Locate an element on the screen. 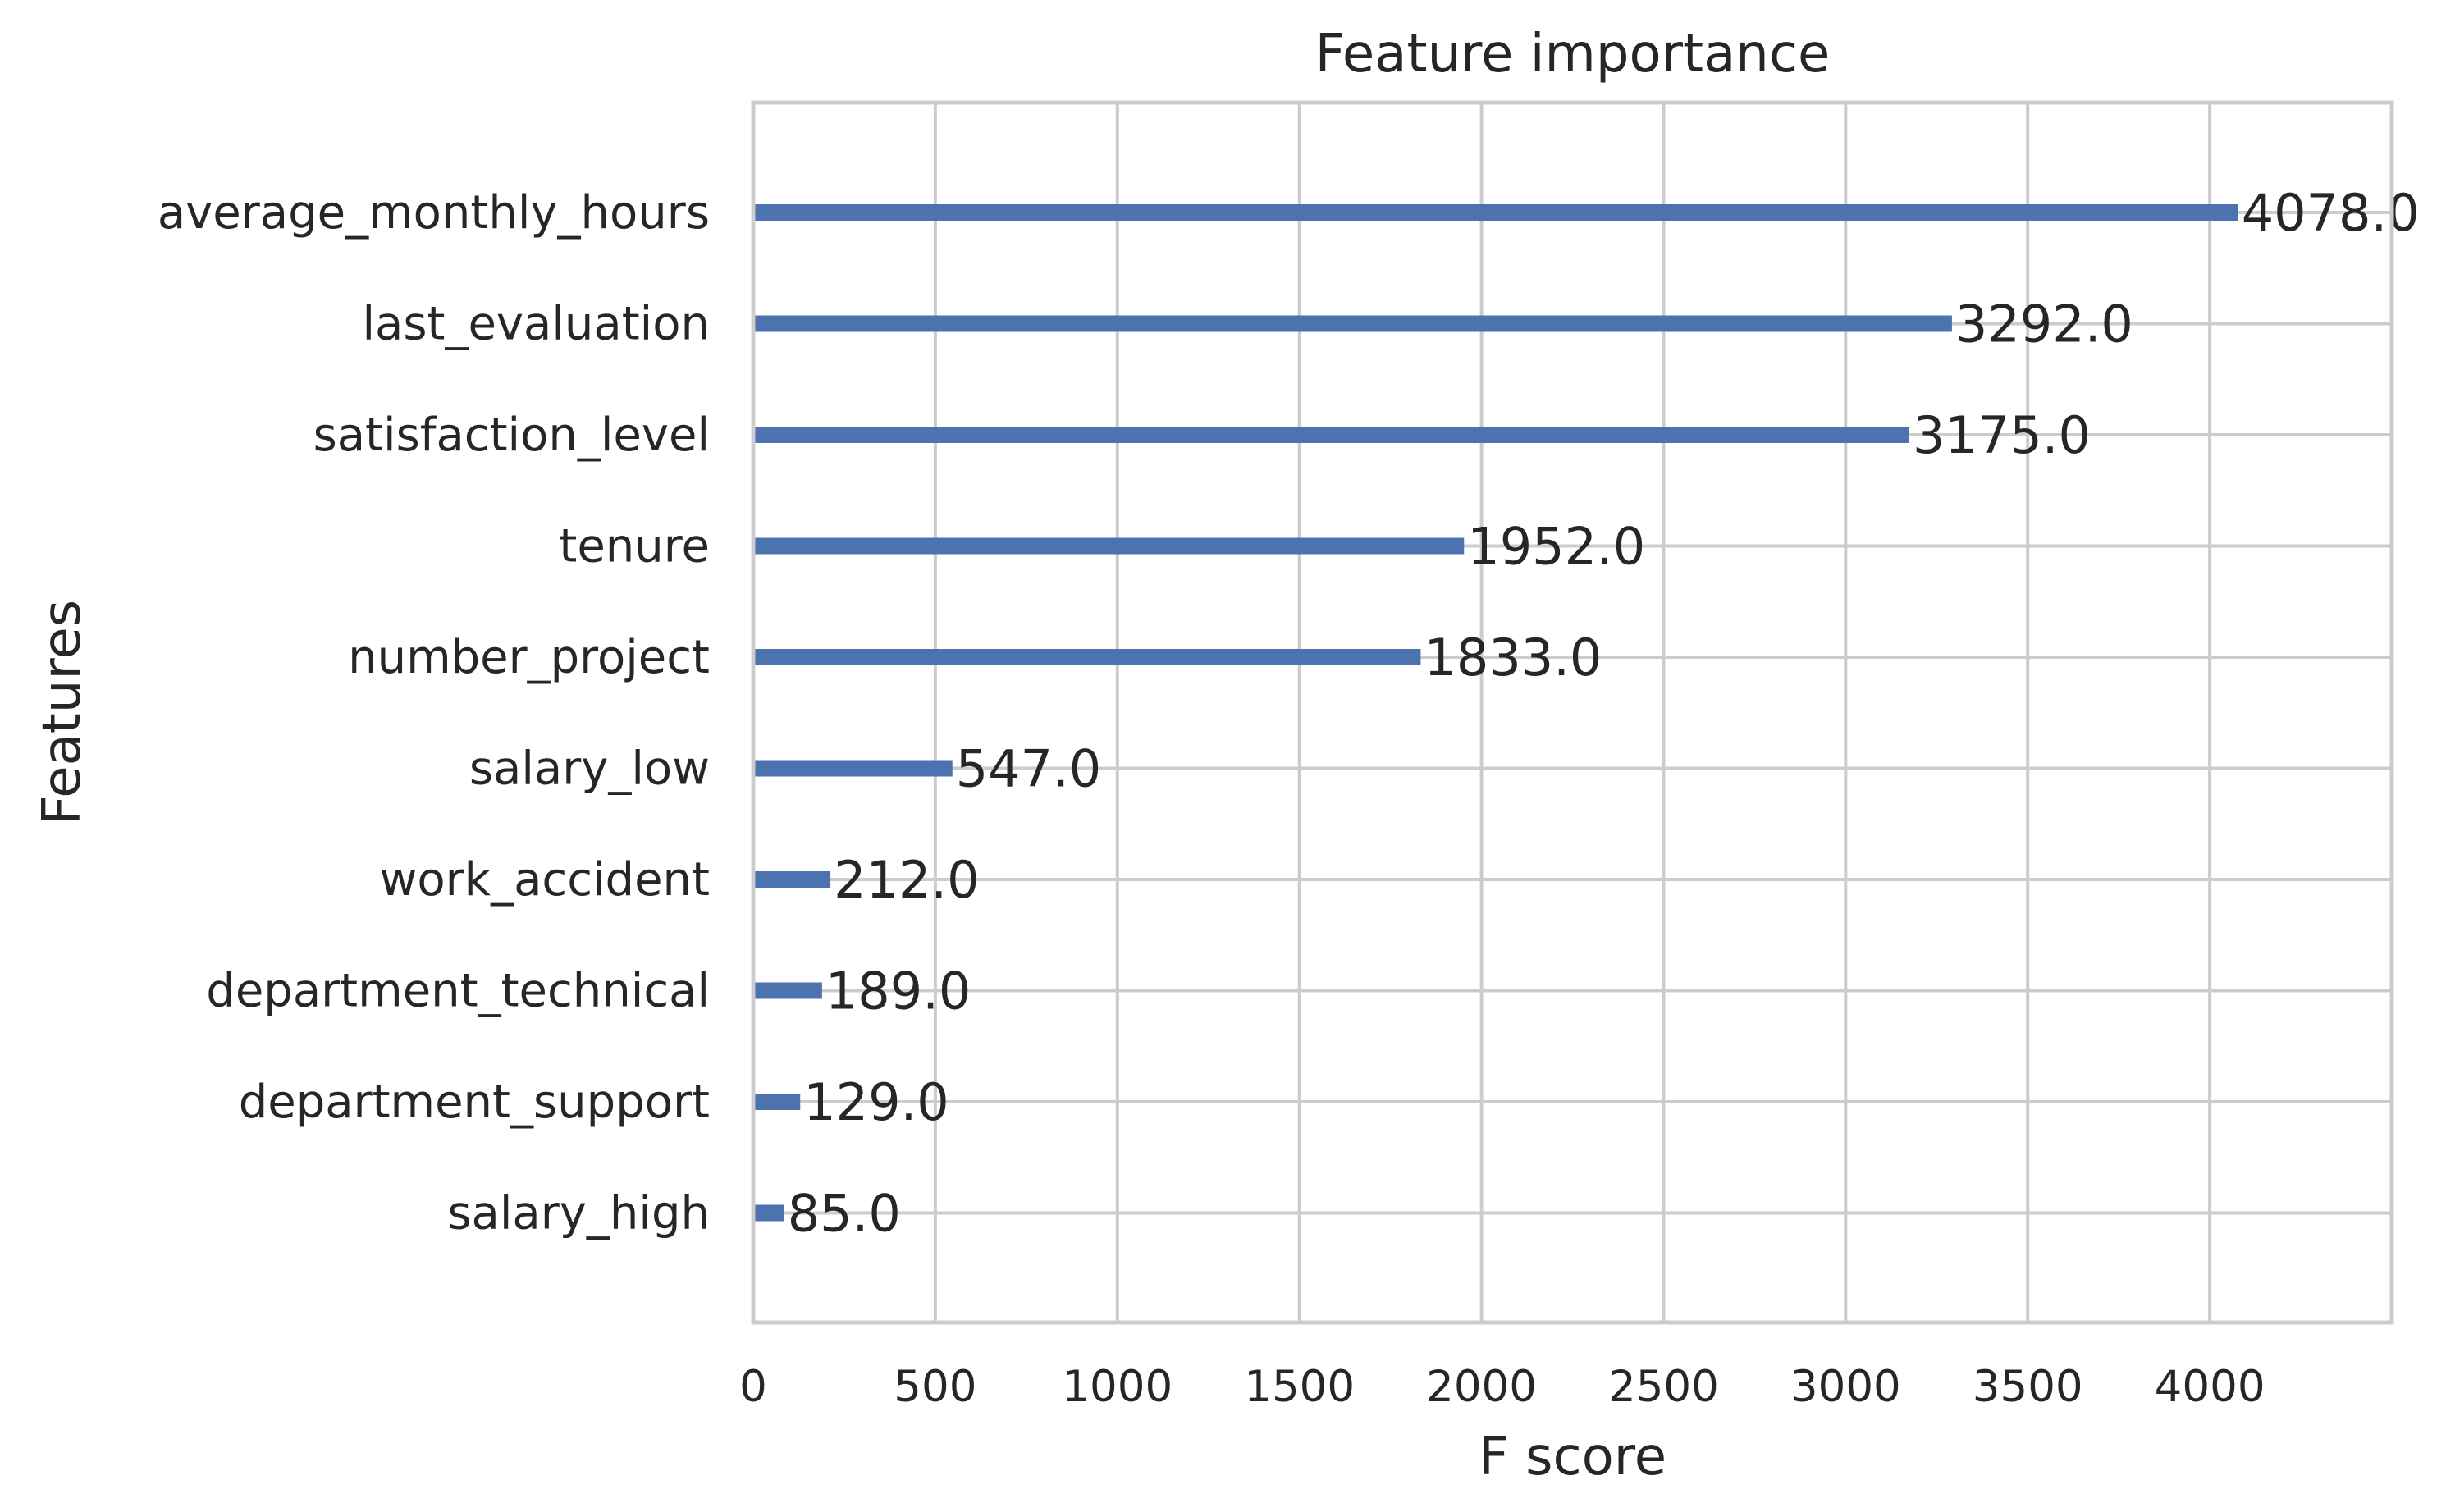  x-tick-label: 2000 is located at coordinates (1481, 1387).